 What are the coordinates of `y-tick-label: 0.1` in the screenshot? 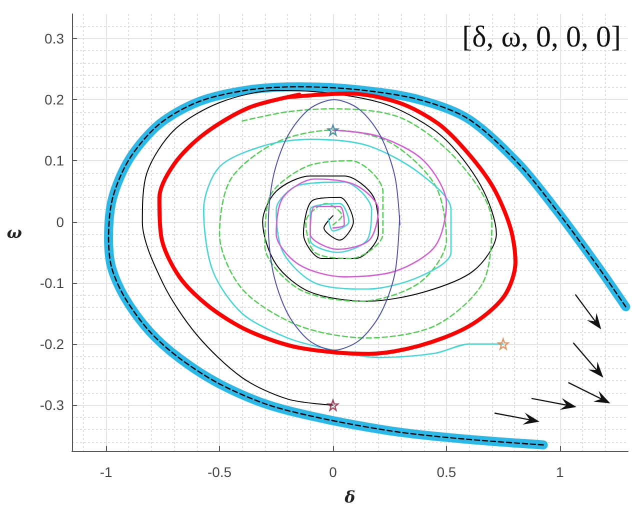 It's located at (54, 160).